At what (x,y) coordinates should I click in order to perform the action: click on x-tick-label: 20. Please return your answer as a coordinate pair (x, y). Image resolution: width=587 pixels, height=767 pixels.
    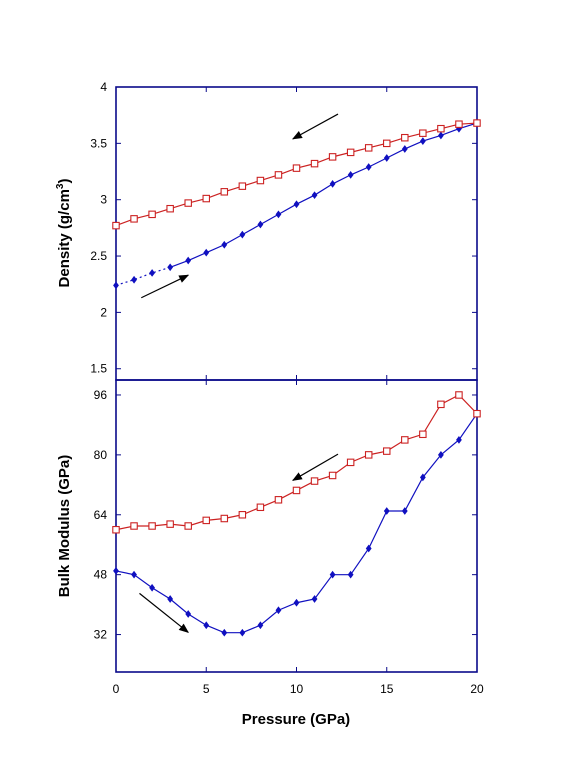
    Looking at the image, I should click on (477, 689).